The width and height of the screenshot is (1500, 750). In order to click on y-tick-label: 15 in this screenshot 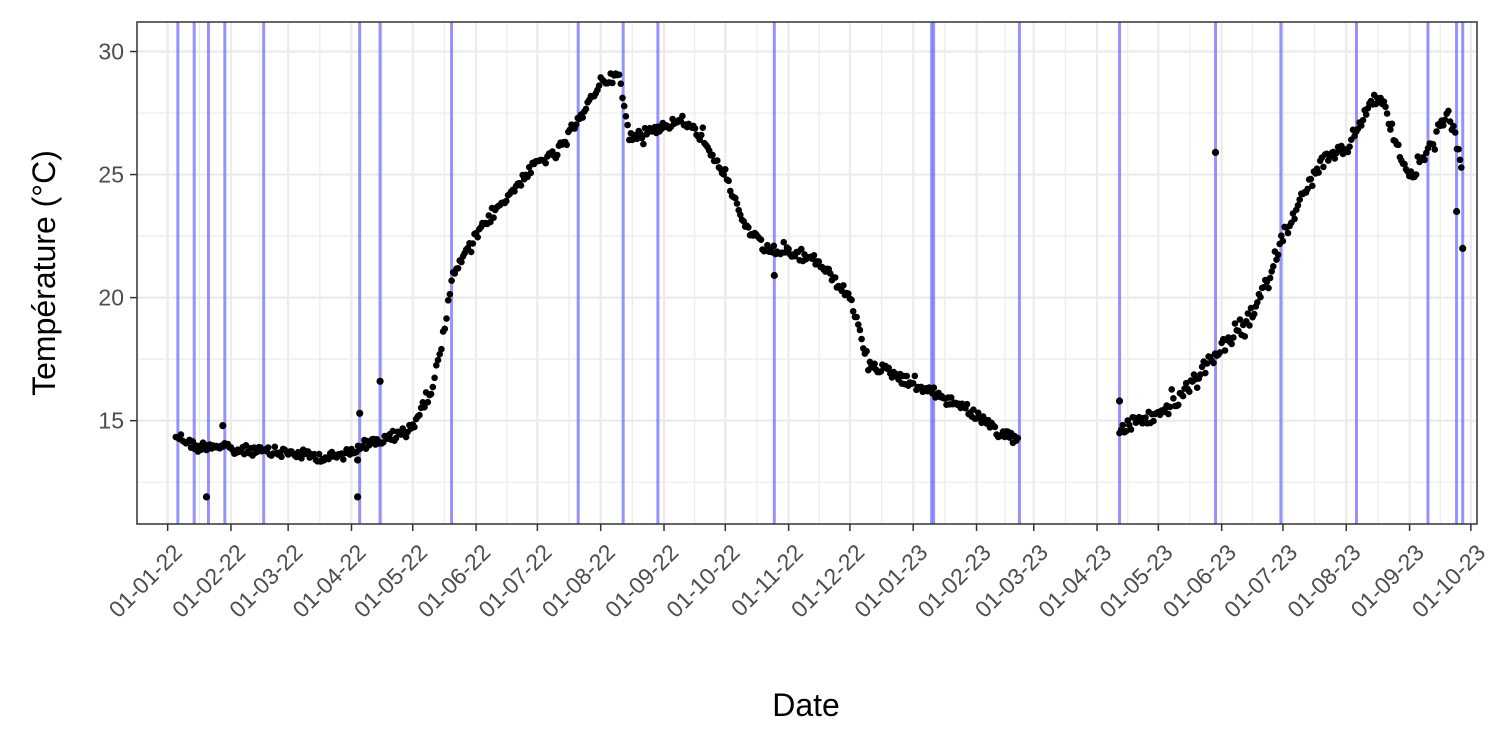, I will do `click(111, 421)`.